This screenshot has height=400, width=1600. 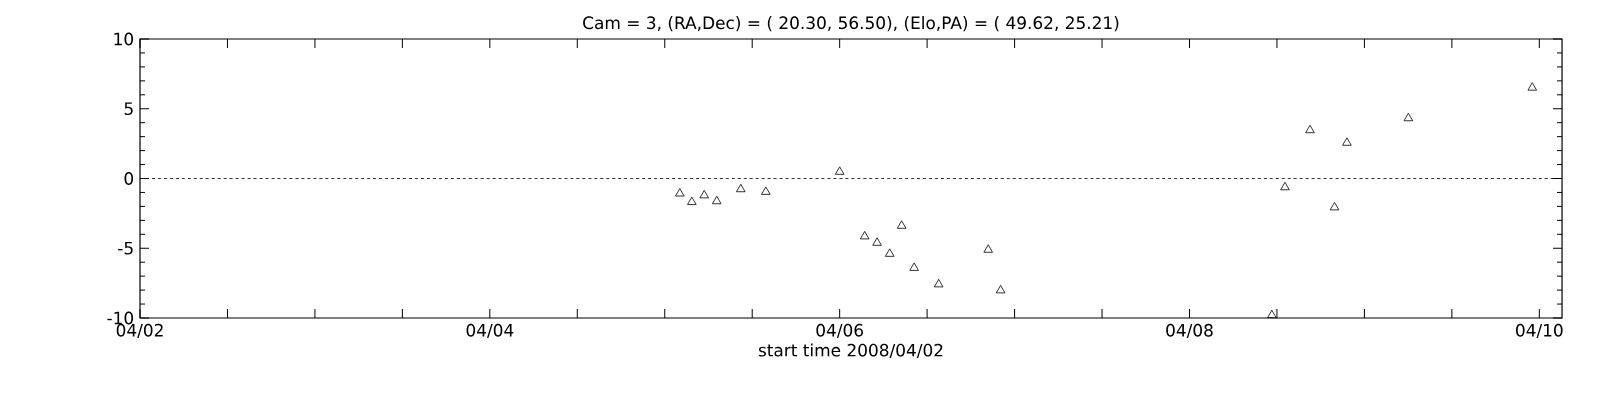 I want to click on y-tick-label: -10, so click(x=120, y=318).